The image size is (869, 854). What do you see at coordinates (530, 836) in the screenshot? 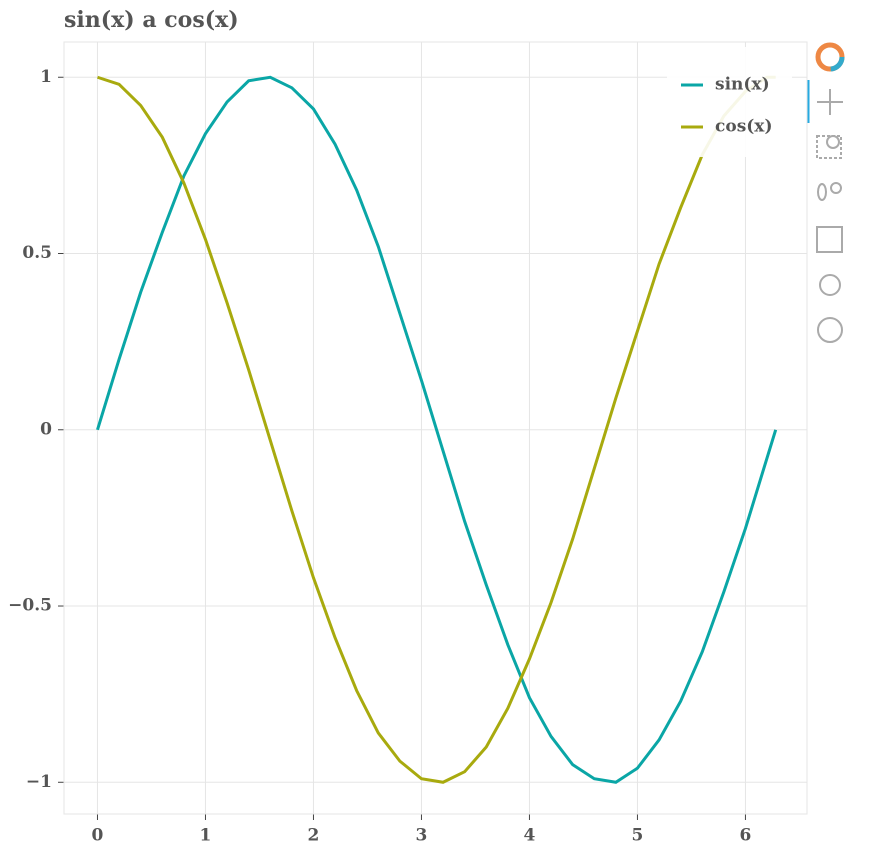
I see `x-tick-label: 4` at bounding box center [530, 836].